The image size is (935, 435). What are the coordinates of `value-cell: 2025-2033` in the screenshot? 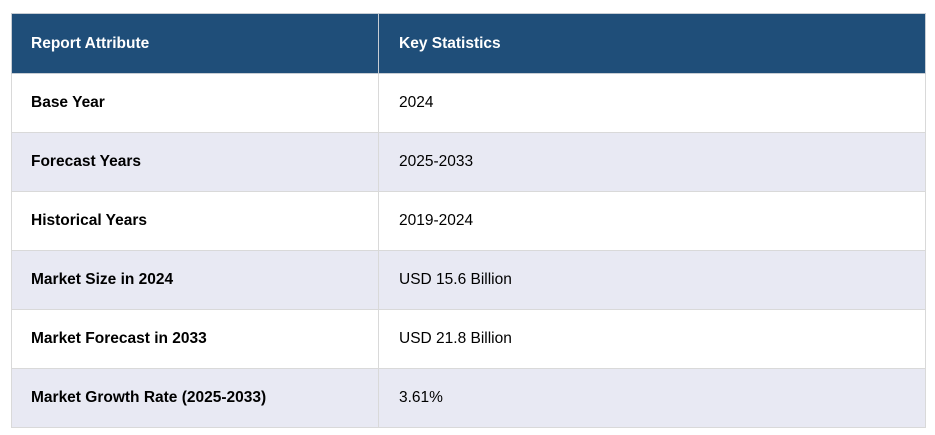 It's located at (652, 162).